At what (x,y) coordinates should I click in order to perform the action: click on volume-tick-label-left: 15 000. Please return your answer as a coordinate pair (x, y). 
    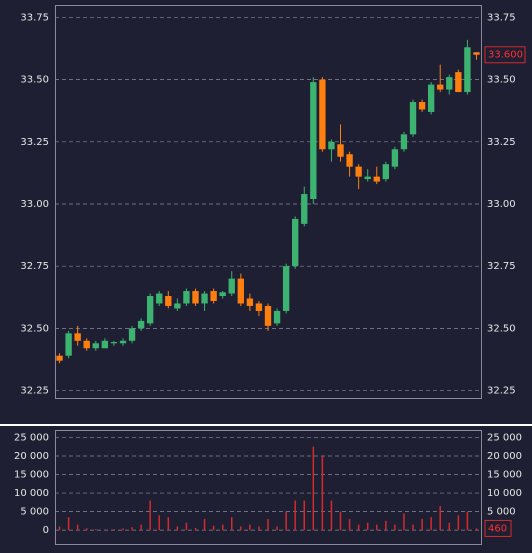
    Looking at the image, I should click on (31, 475).